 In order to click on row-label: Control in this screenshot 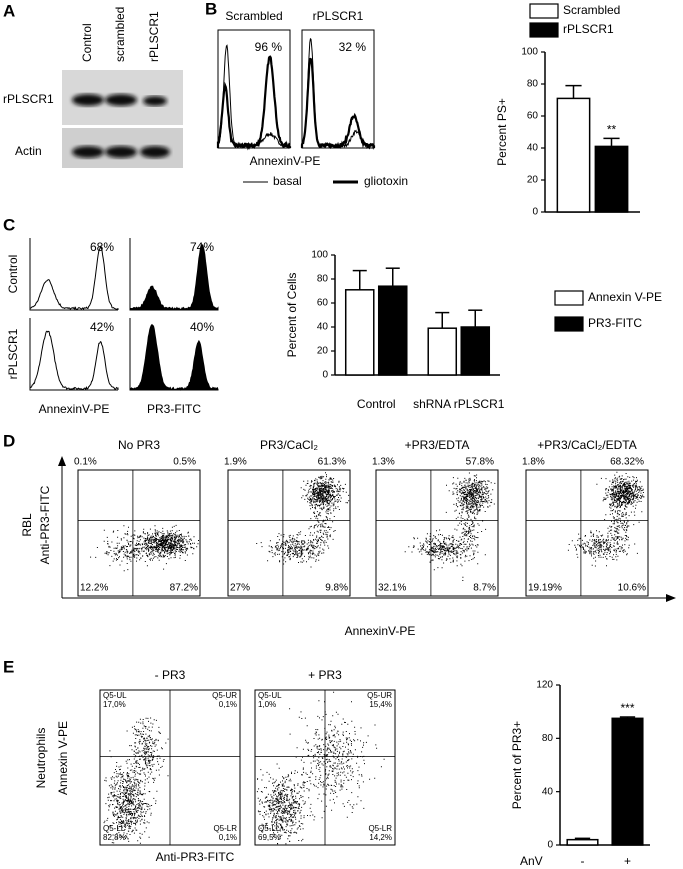, I will do `click(13, 274)`.